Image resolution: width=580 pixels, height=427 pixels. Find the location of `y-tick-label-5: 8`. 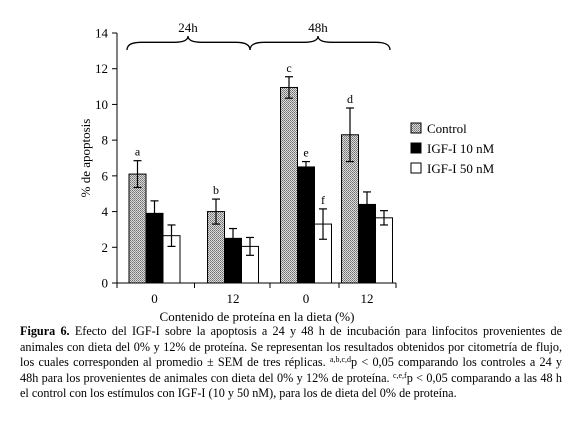

y-tick-label-5: 8 is located at coordinates (105, 140).